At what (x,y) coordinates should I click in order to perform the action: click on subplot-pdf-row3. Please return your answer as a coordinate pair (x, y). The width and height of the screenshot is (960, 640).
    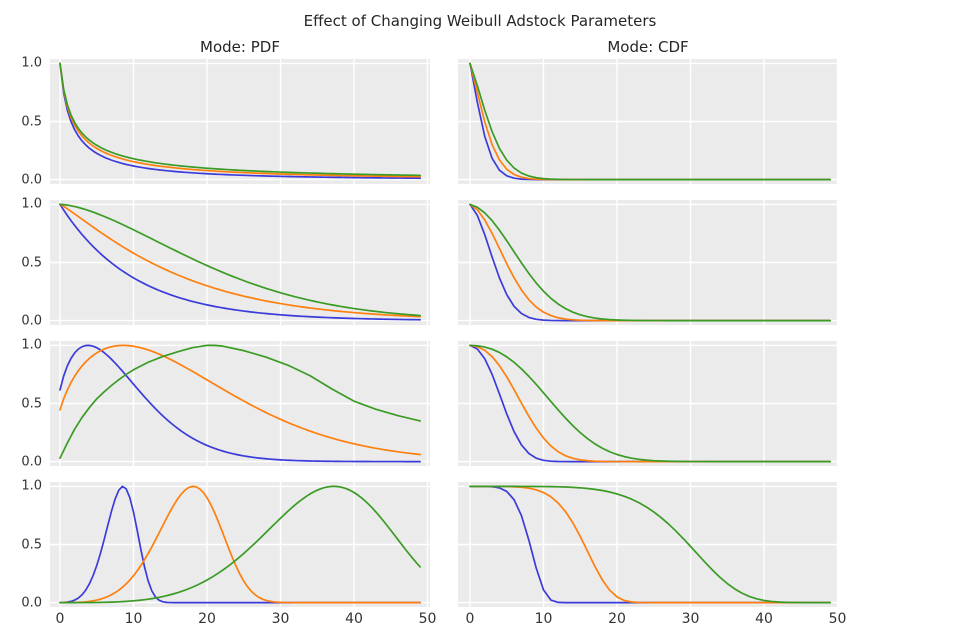
    Looking at the image, I should click on (240, 403).